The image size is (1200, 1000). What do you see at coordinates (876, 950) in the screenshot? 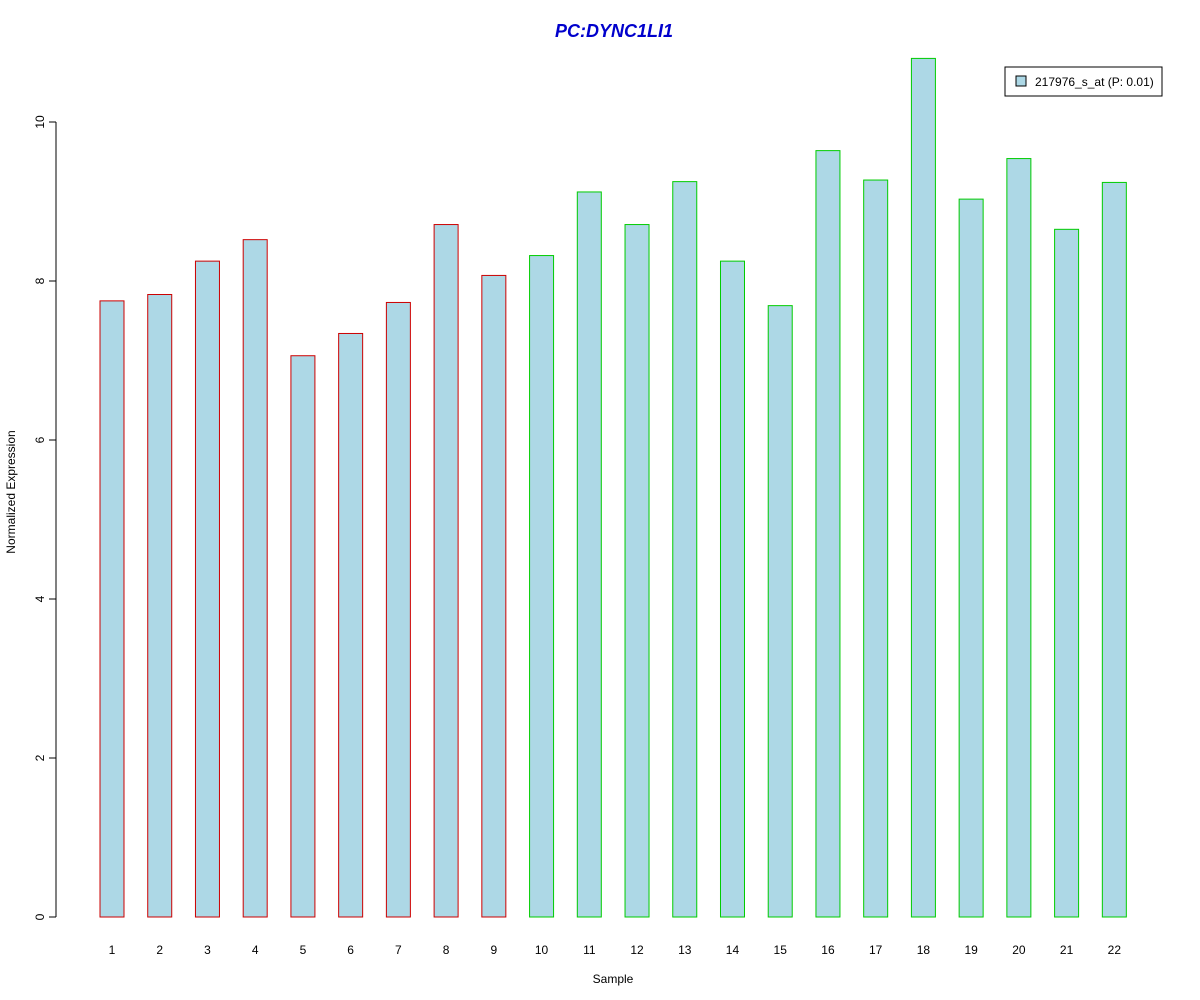
I see `x-tick-label: 17` at bounding box center [876, 950].